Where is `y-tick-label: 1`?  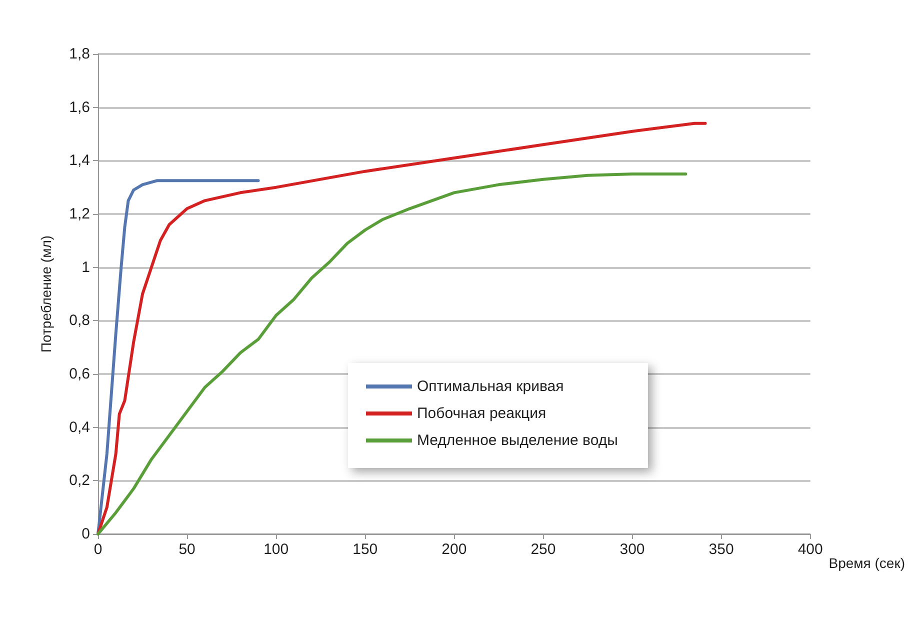 y-tick-label: 1 is located at coordinates (86, 267).